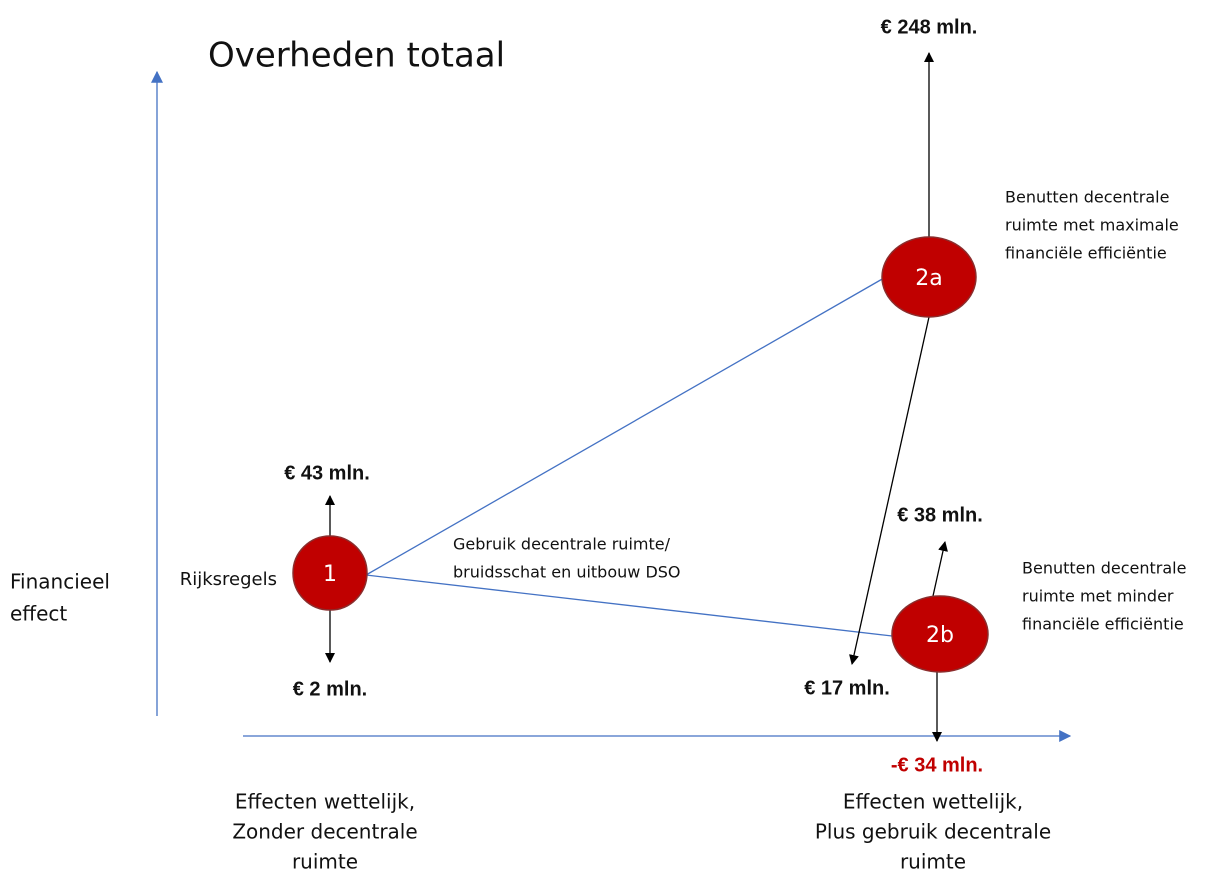 The height and width of the screenshot is (876, 1214). Describe the element at coordinates (933, 832) in the screenshot. I see `x-label-right: Plus gebruik decentrale` at that location.